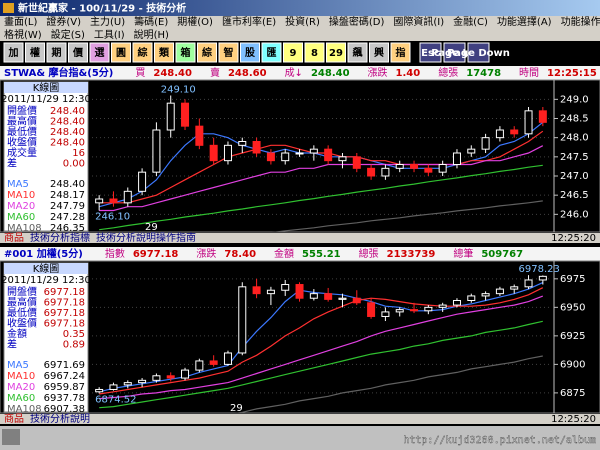 This screenshot has width=600, height=450. I want to click on toolbar-button-label: 選, so click(100, 52).